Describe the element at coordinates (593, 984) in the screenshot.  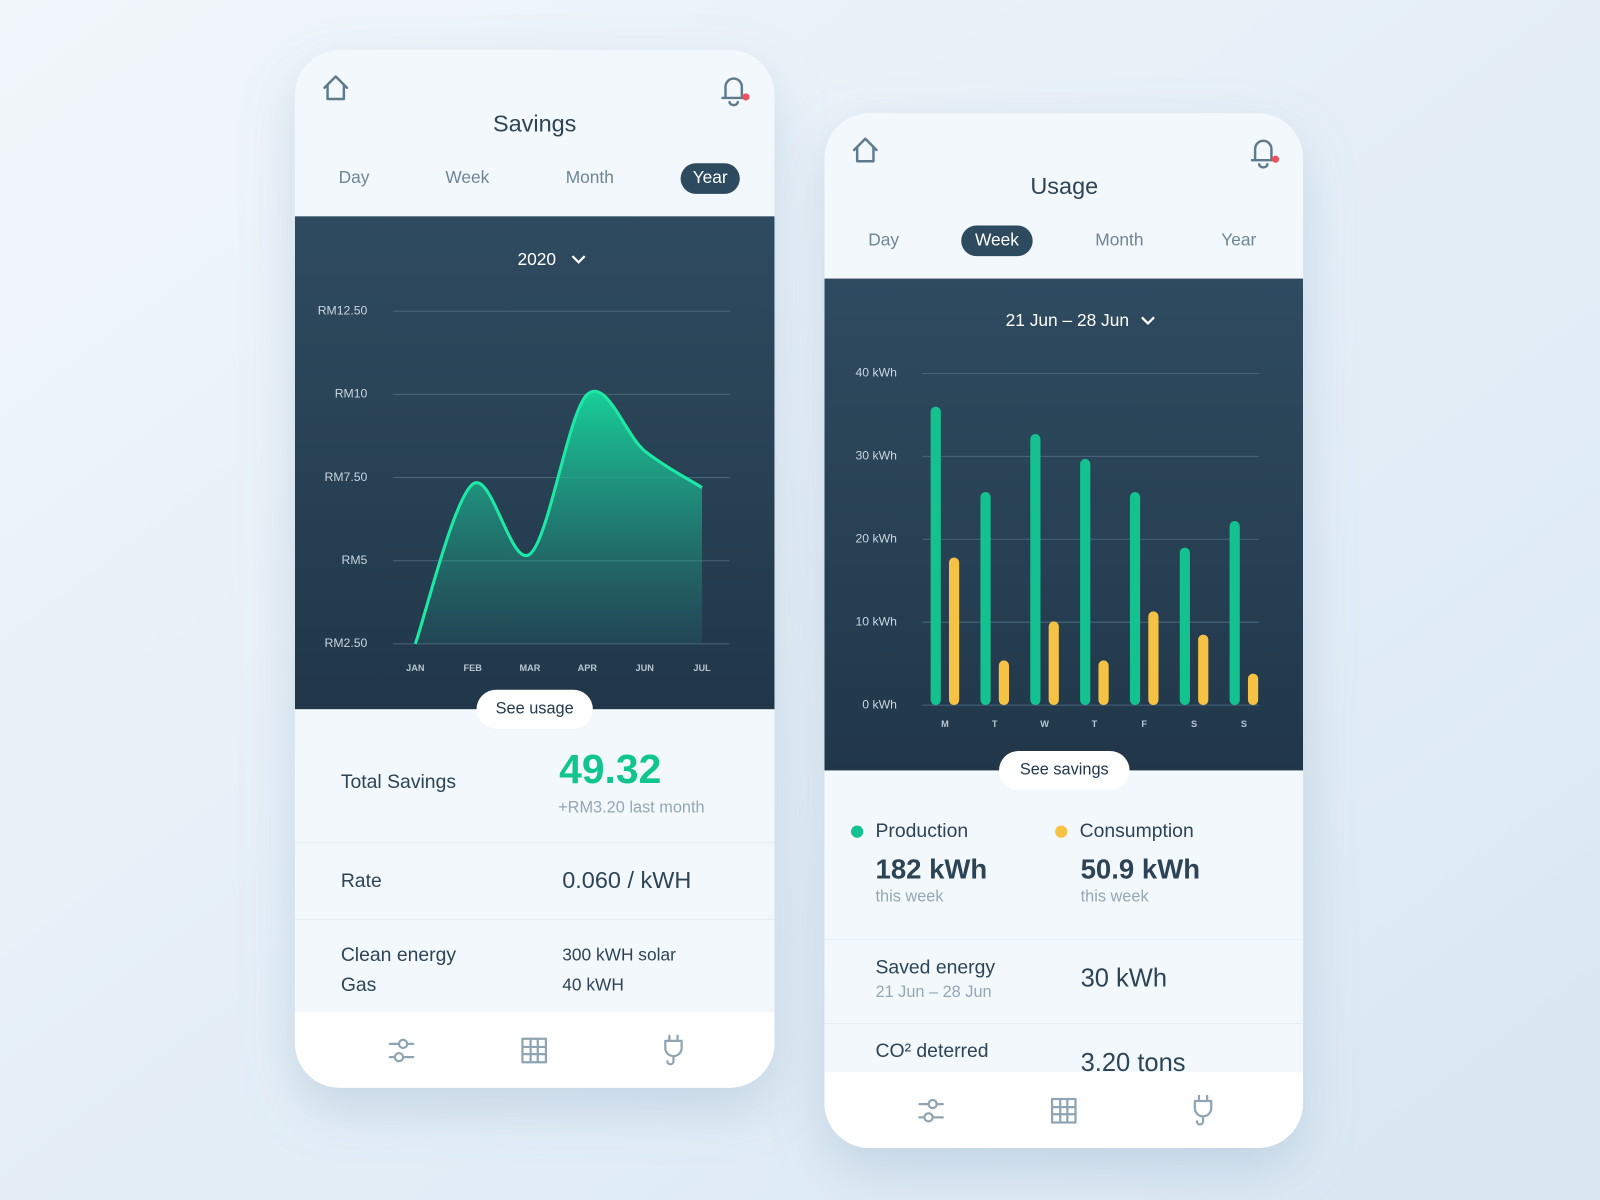
I see `row-value: 40 kWH` at that location.